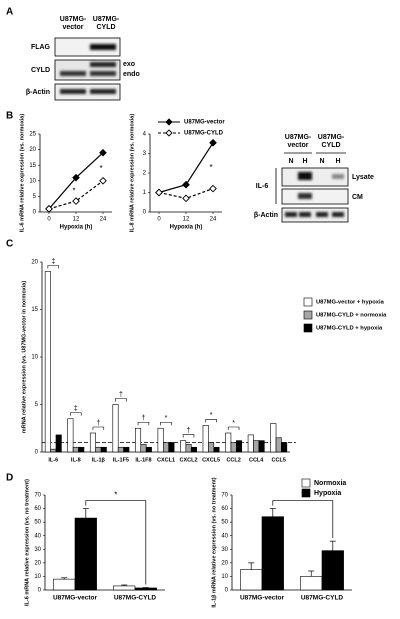 This screenshot has height=619, width=400. What do you see at coordinates (37, 550) in the screenshot?
I see `y-tick-label: 30` at bounding box center [37, 550].